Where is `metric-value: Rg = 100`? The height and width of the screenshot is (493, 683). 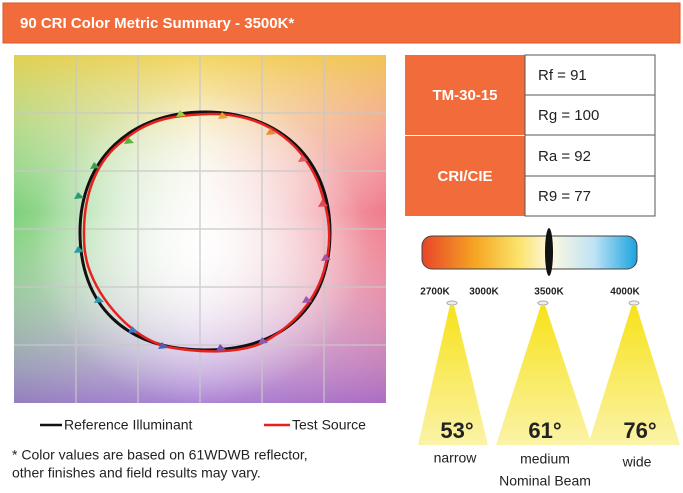
metric-value: Rg = 100 is located at coordinates (568, 115).